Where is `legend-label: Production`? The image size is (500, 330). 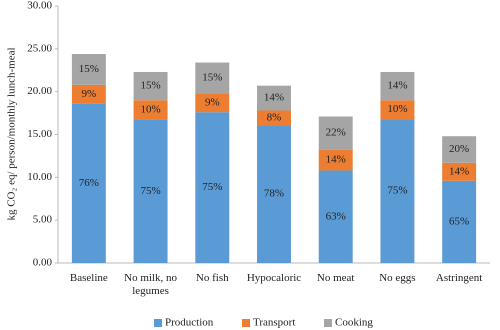 legend-label: Production is located at coordinates (189, 323).